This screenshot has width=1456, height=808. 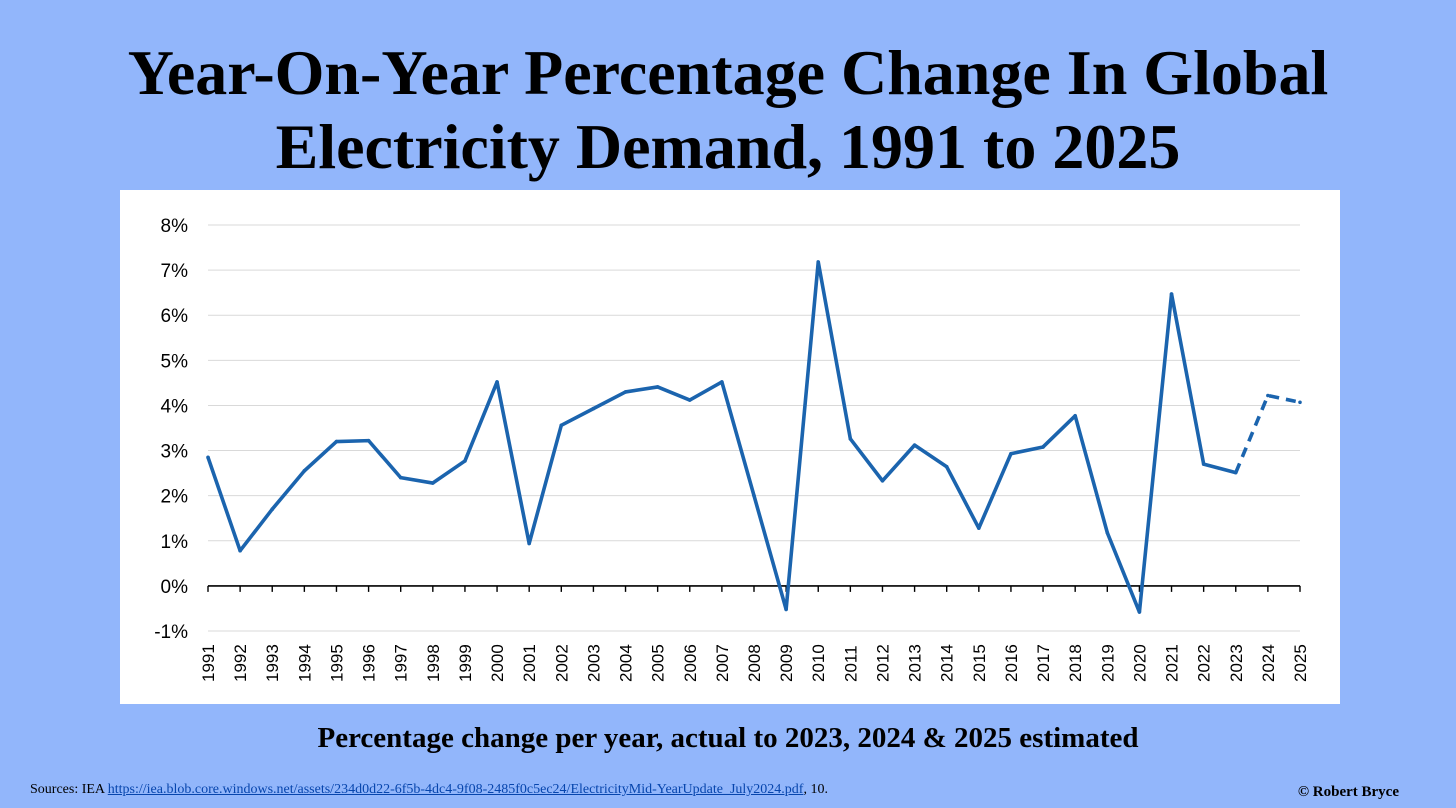 What do you see at coordinates (689, 400) in the screenshot?
I see `data-point-2006` at bounding box center [689, 400].